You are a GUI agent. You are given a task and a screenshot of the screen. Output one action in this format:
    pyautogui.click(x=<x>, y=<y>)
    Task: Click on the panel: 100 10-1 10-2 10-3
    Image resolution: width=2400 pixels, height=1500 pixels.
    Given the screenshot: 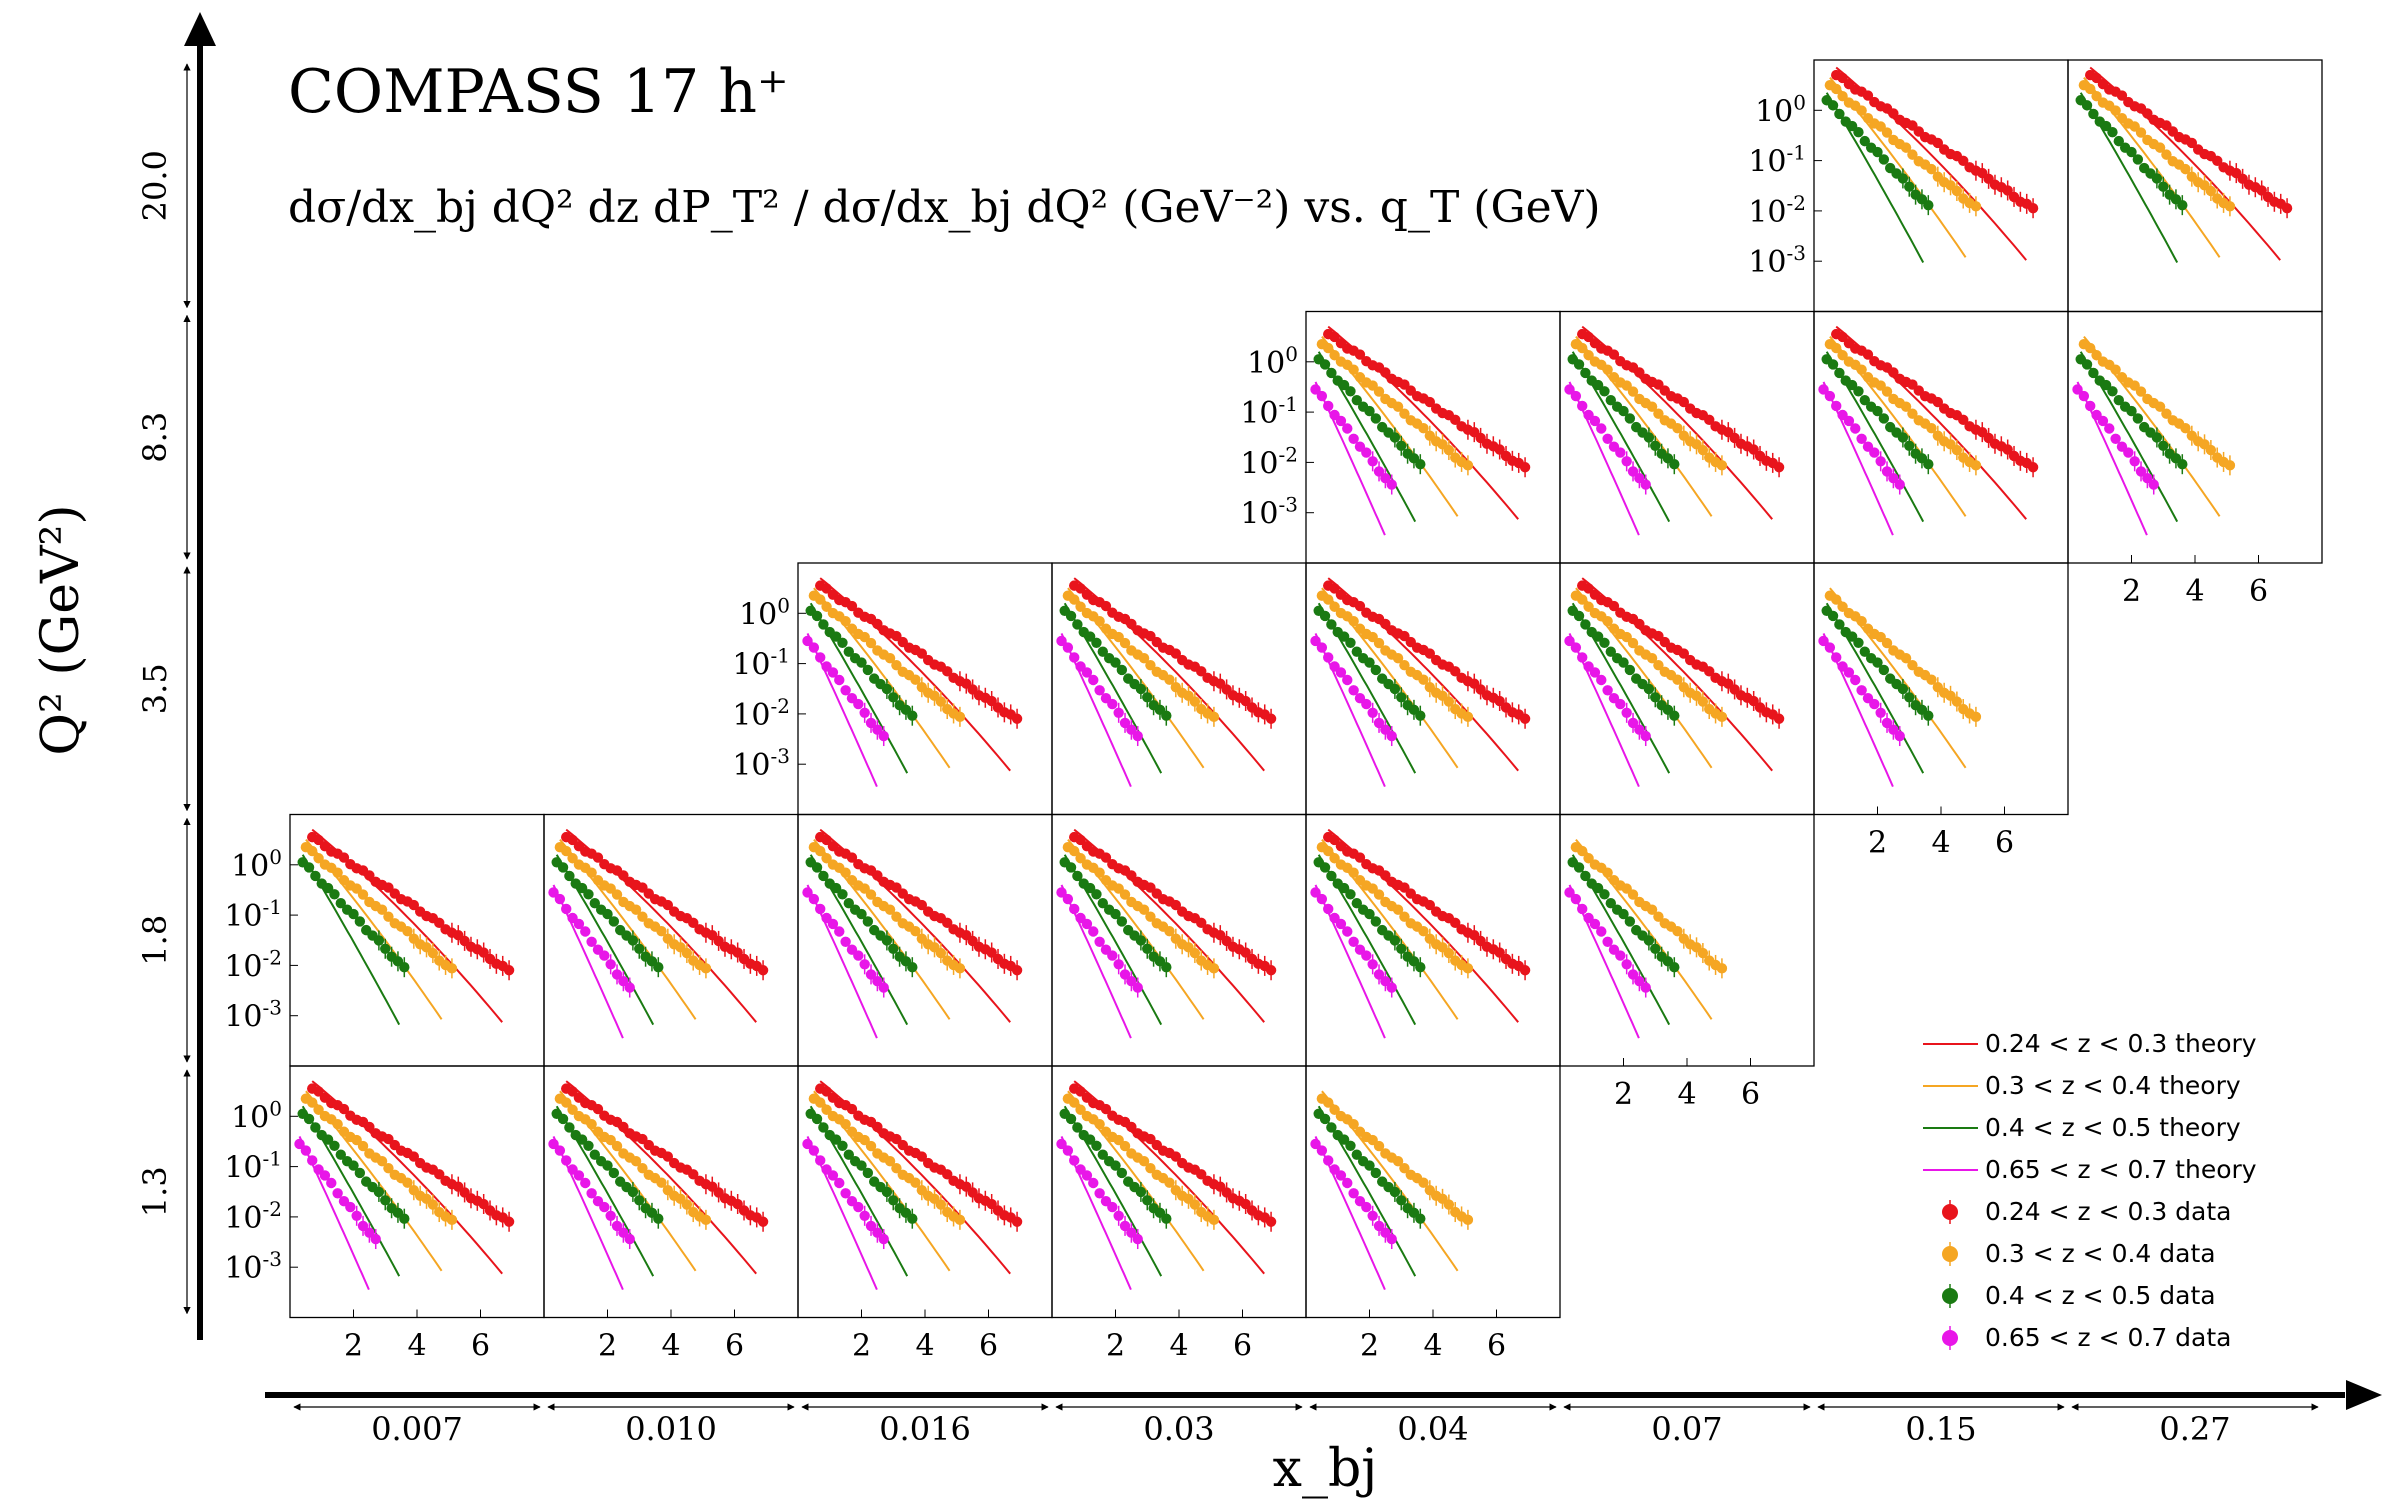 What is the action you would take?
    pyautogui.click(x=384, y=940)
    